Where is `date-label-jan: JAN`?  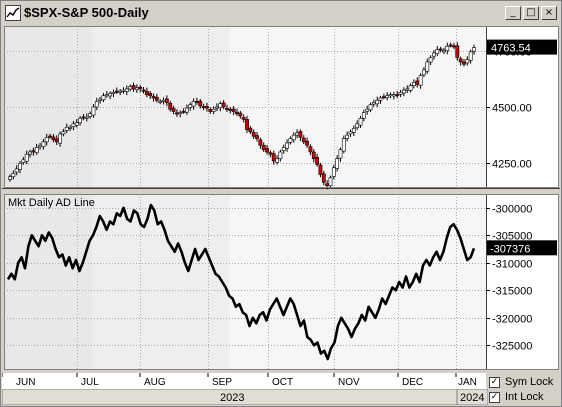 date-label-jan: JAN is located at coordinates (467, 382).